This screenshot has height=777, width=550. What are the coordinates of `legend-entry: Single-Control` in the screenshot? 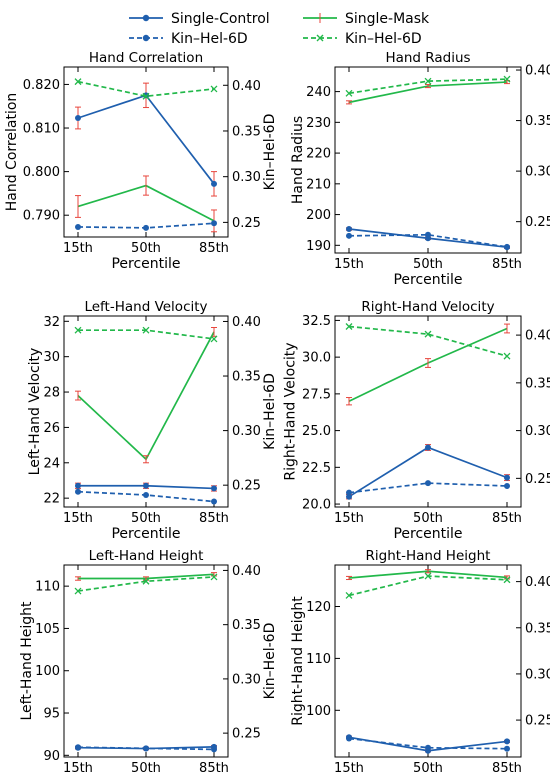 It's located at (199, 19).